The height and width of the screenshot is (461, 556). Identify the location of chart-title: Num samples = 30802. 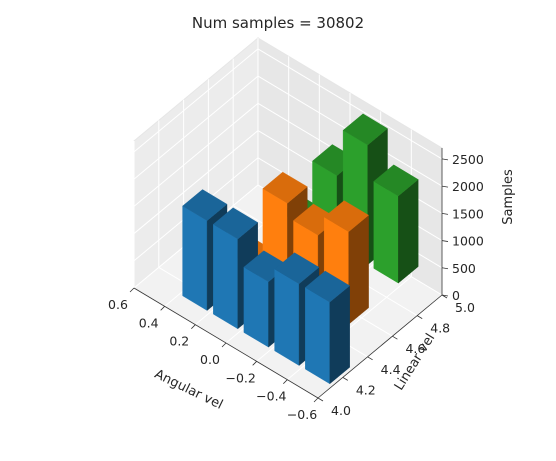
(278, 23).